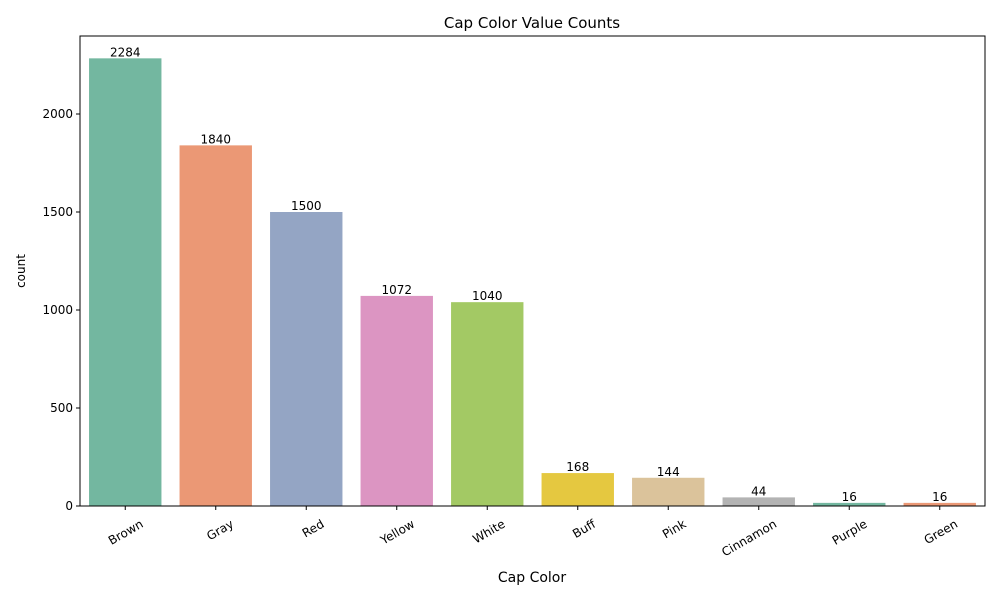 Image resolution: width=1000 pixels, height=600 pixels. Describe the element at coordinates (749, 538) in the screenshot. I see `x-tick-label-cinnamon: Cinnamon` at that location.